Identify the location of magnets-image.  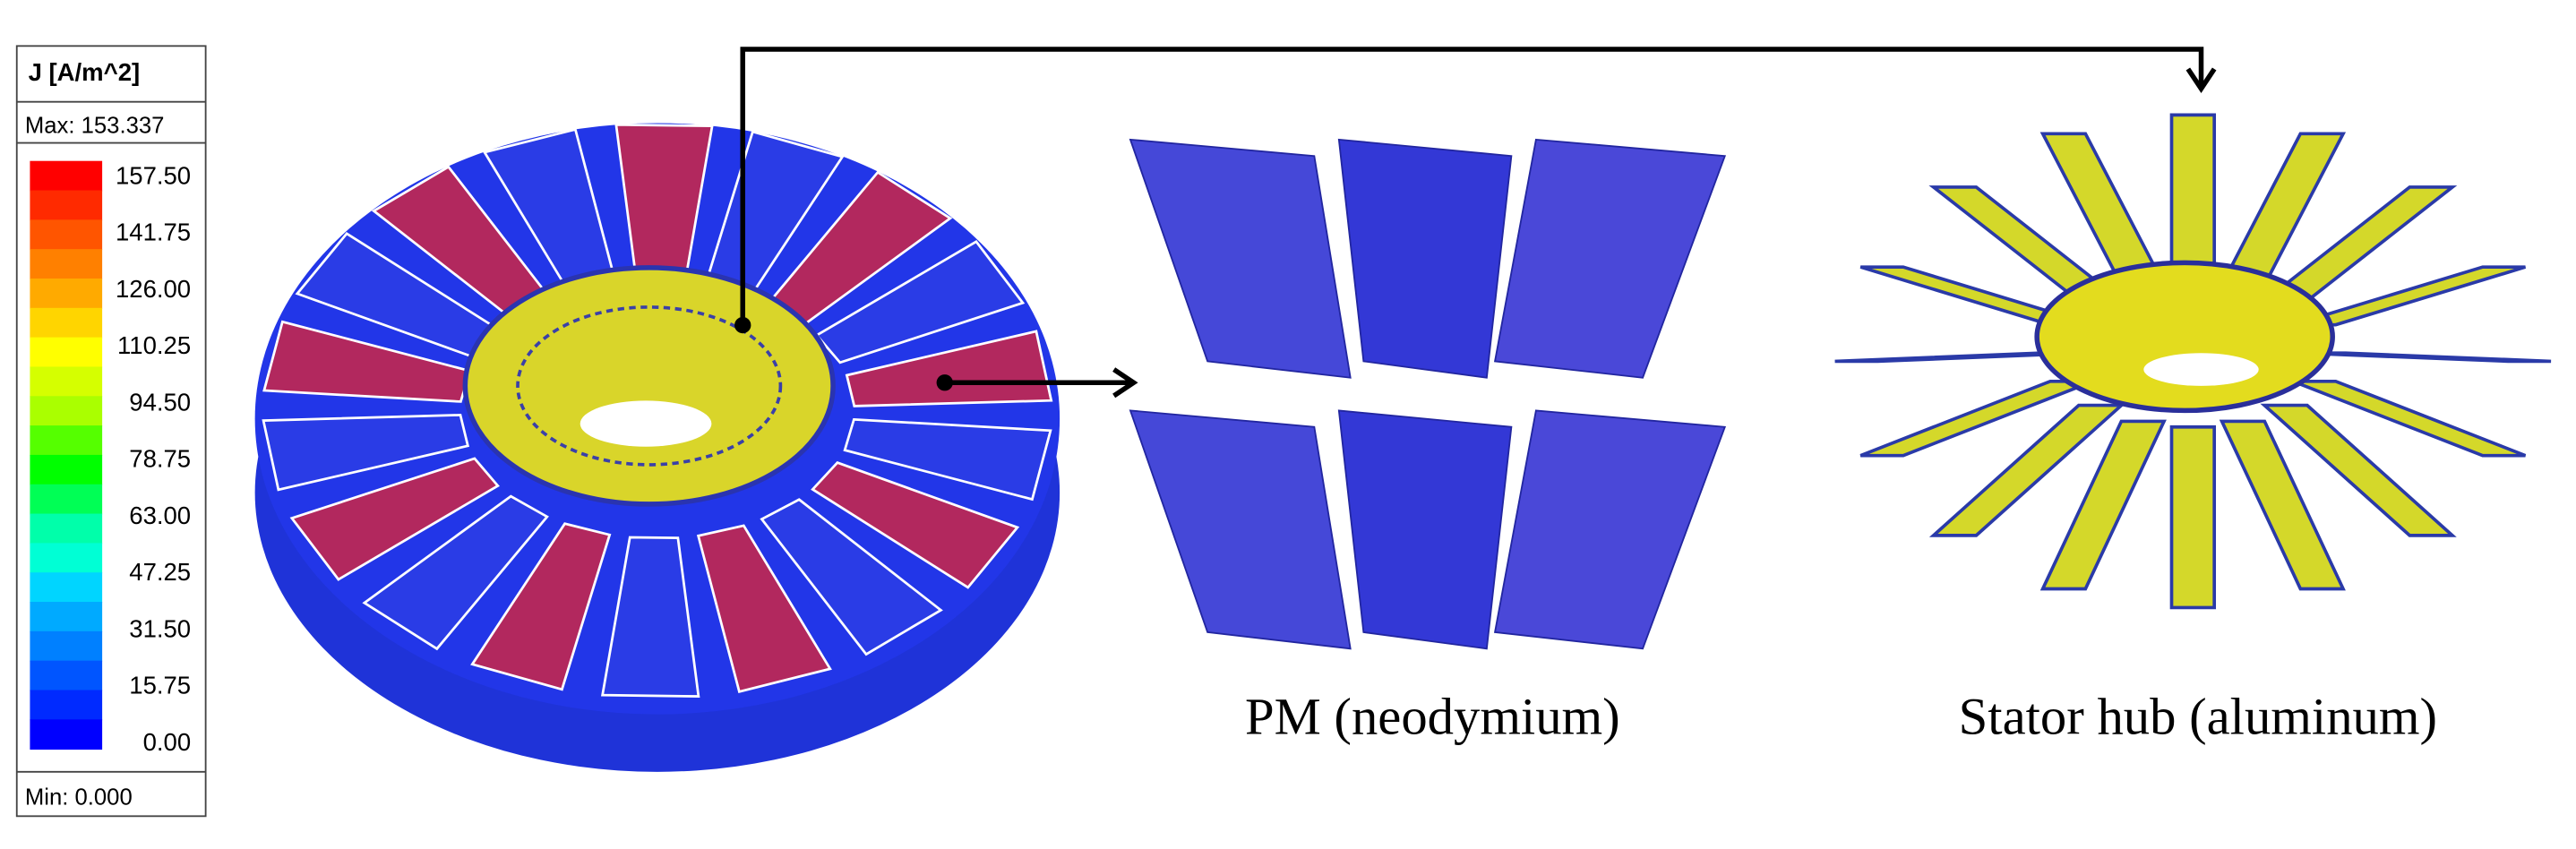
(1428, 394).